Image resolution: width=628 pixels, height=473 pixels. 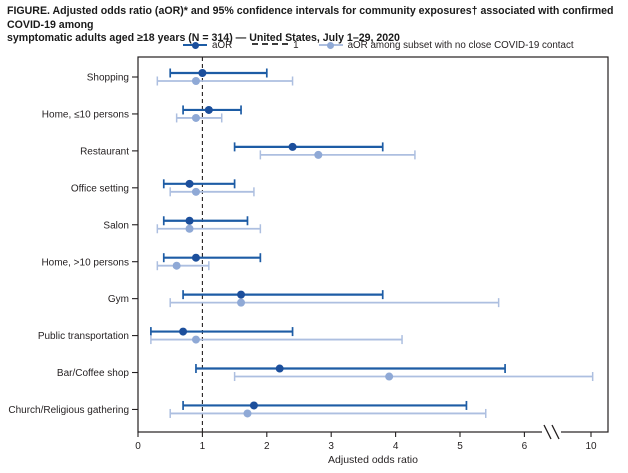 What do you see at coordinates (373, 460) in the screenshot?
I see `x-axis-title: Adjusted odds ratio` at bounding box center [373, 460].